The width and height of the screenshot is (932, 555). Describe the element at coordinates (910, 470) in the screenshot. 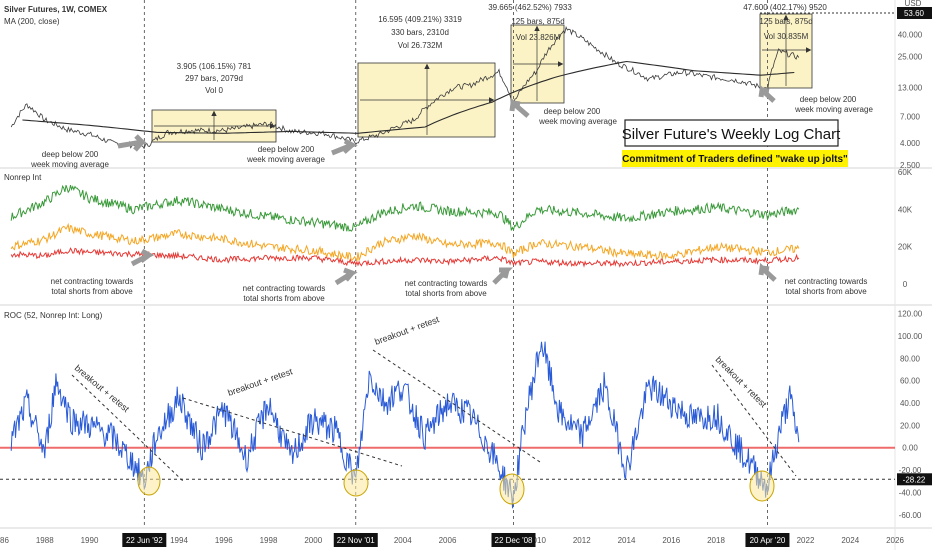

I see `roc-tick-label: -20.00` at that location.